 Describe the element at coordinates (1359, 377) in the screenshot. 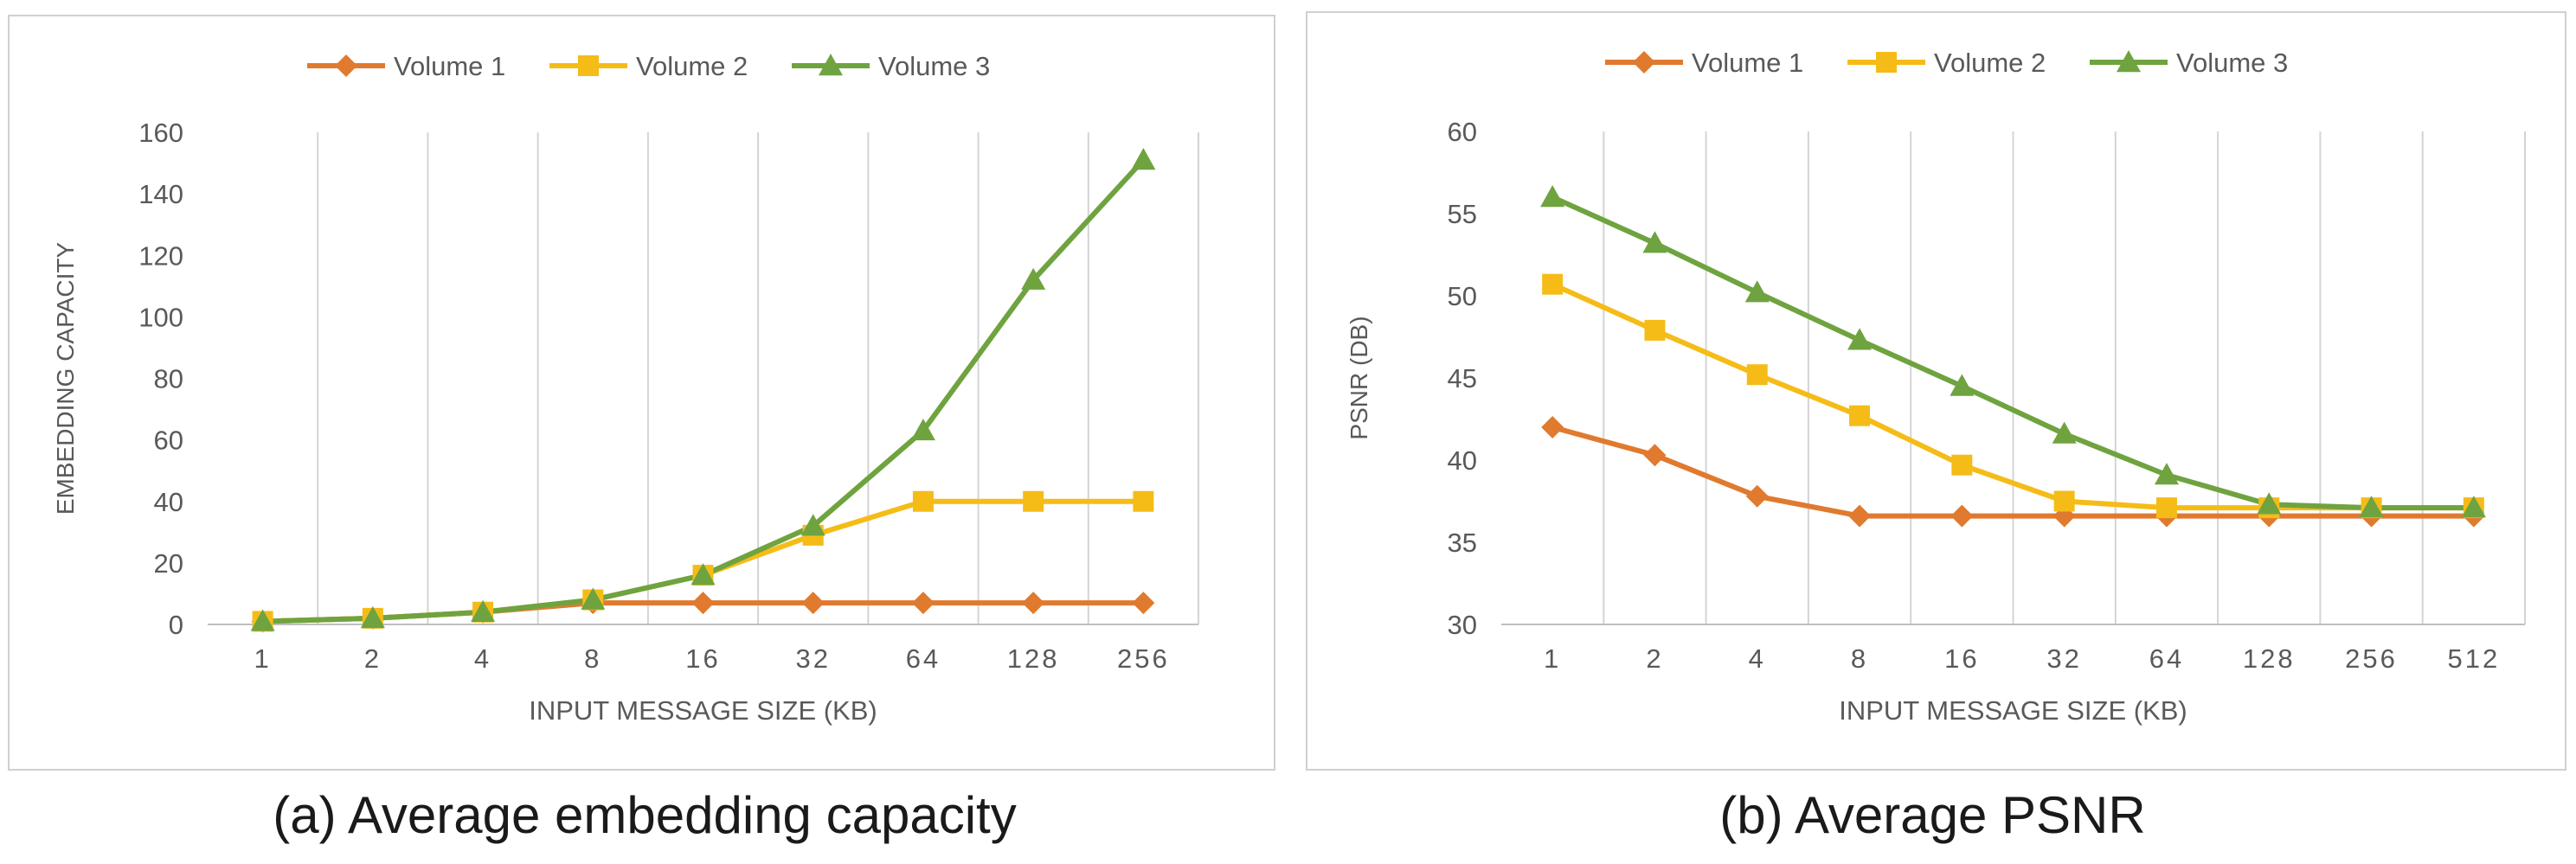

I see `y-axis-title: PSNR (DB)` at that location.